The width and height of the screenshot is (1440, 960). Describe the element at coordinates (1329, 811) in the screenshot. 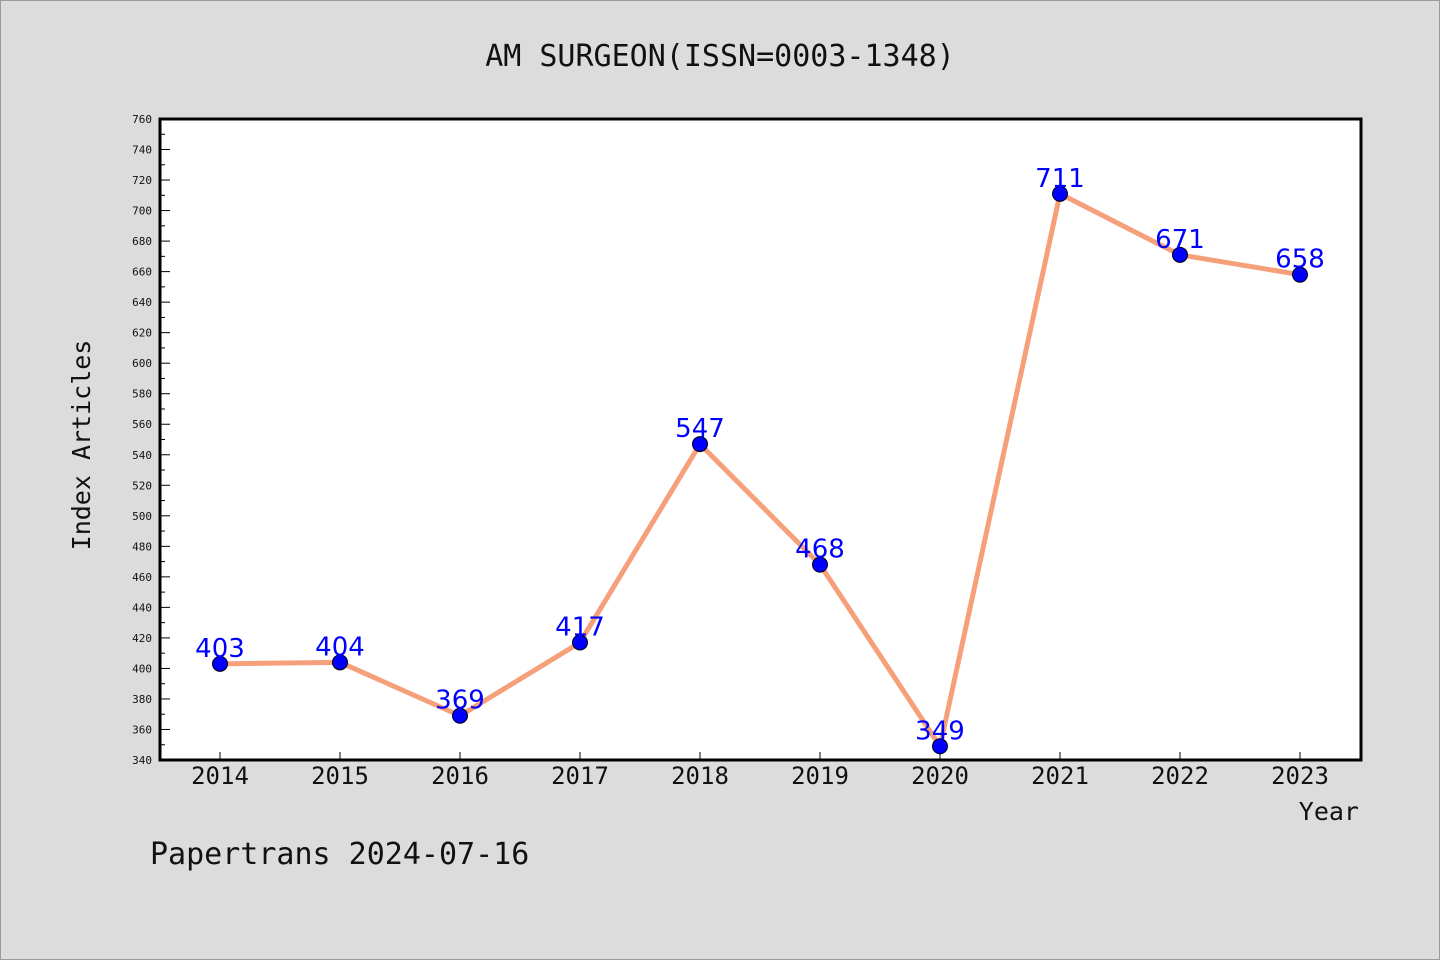

I see `x-axis-label: Year` at that location.